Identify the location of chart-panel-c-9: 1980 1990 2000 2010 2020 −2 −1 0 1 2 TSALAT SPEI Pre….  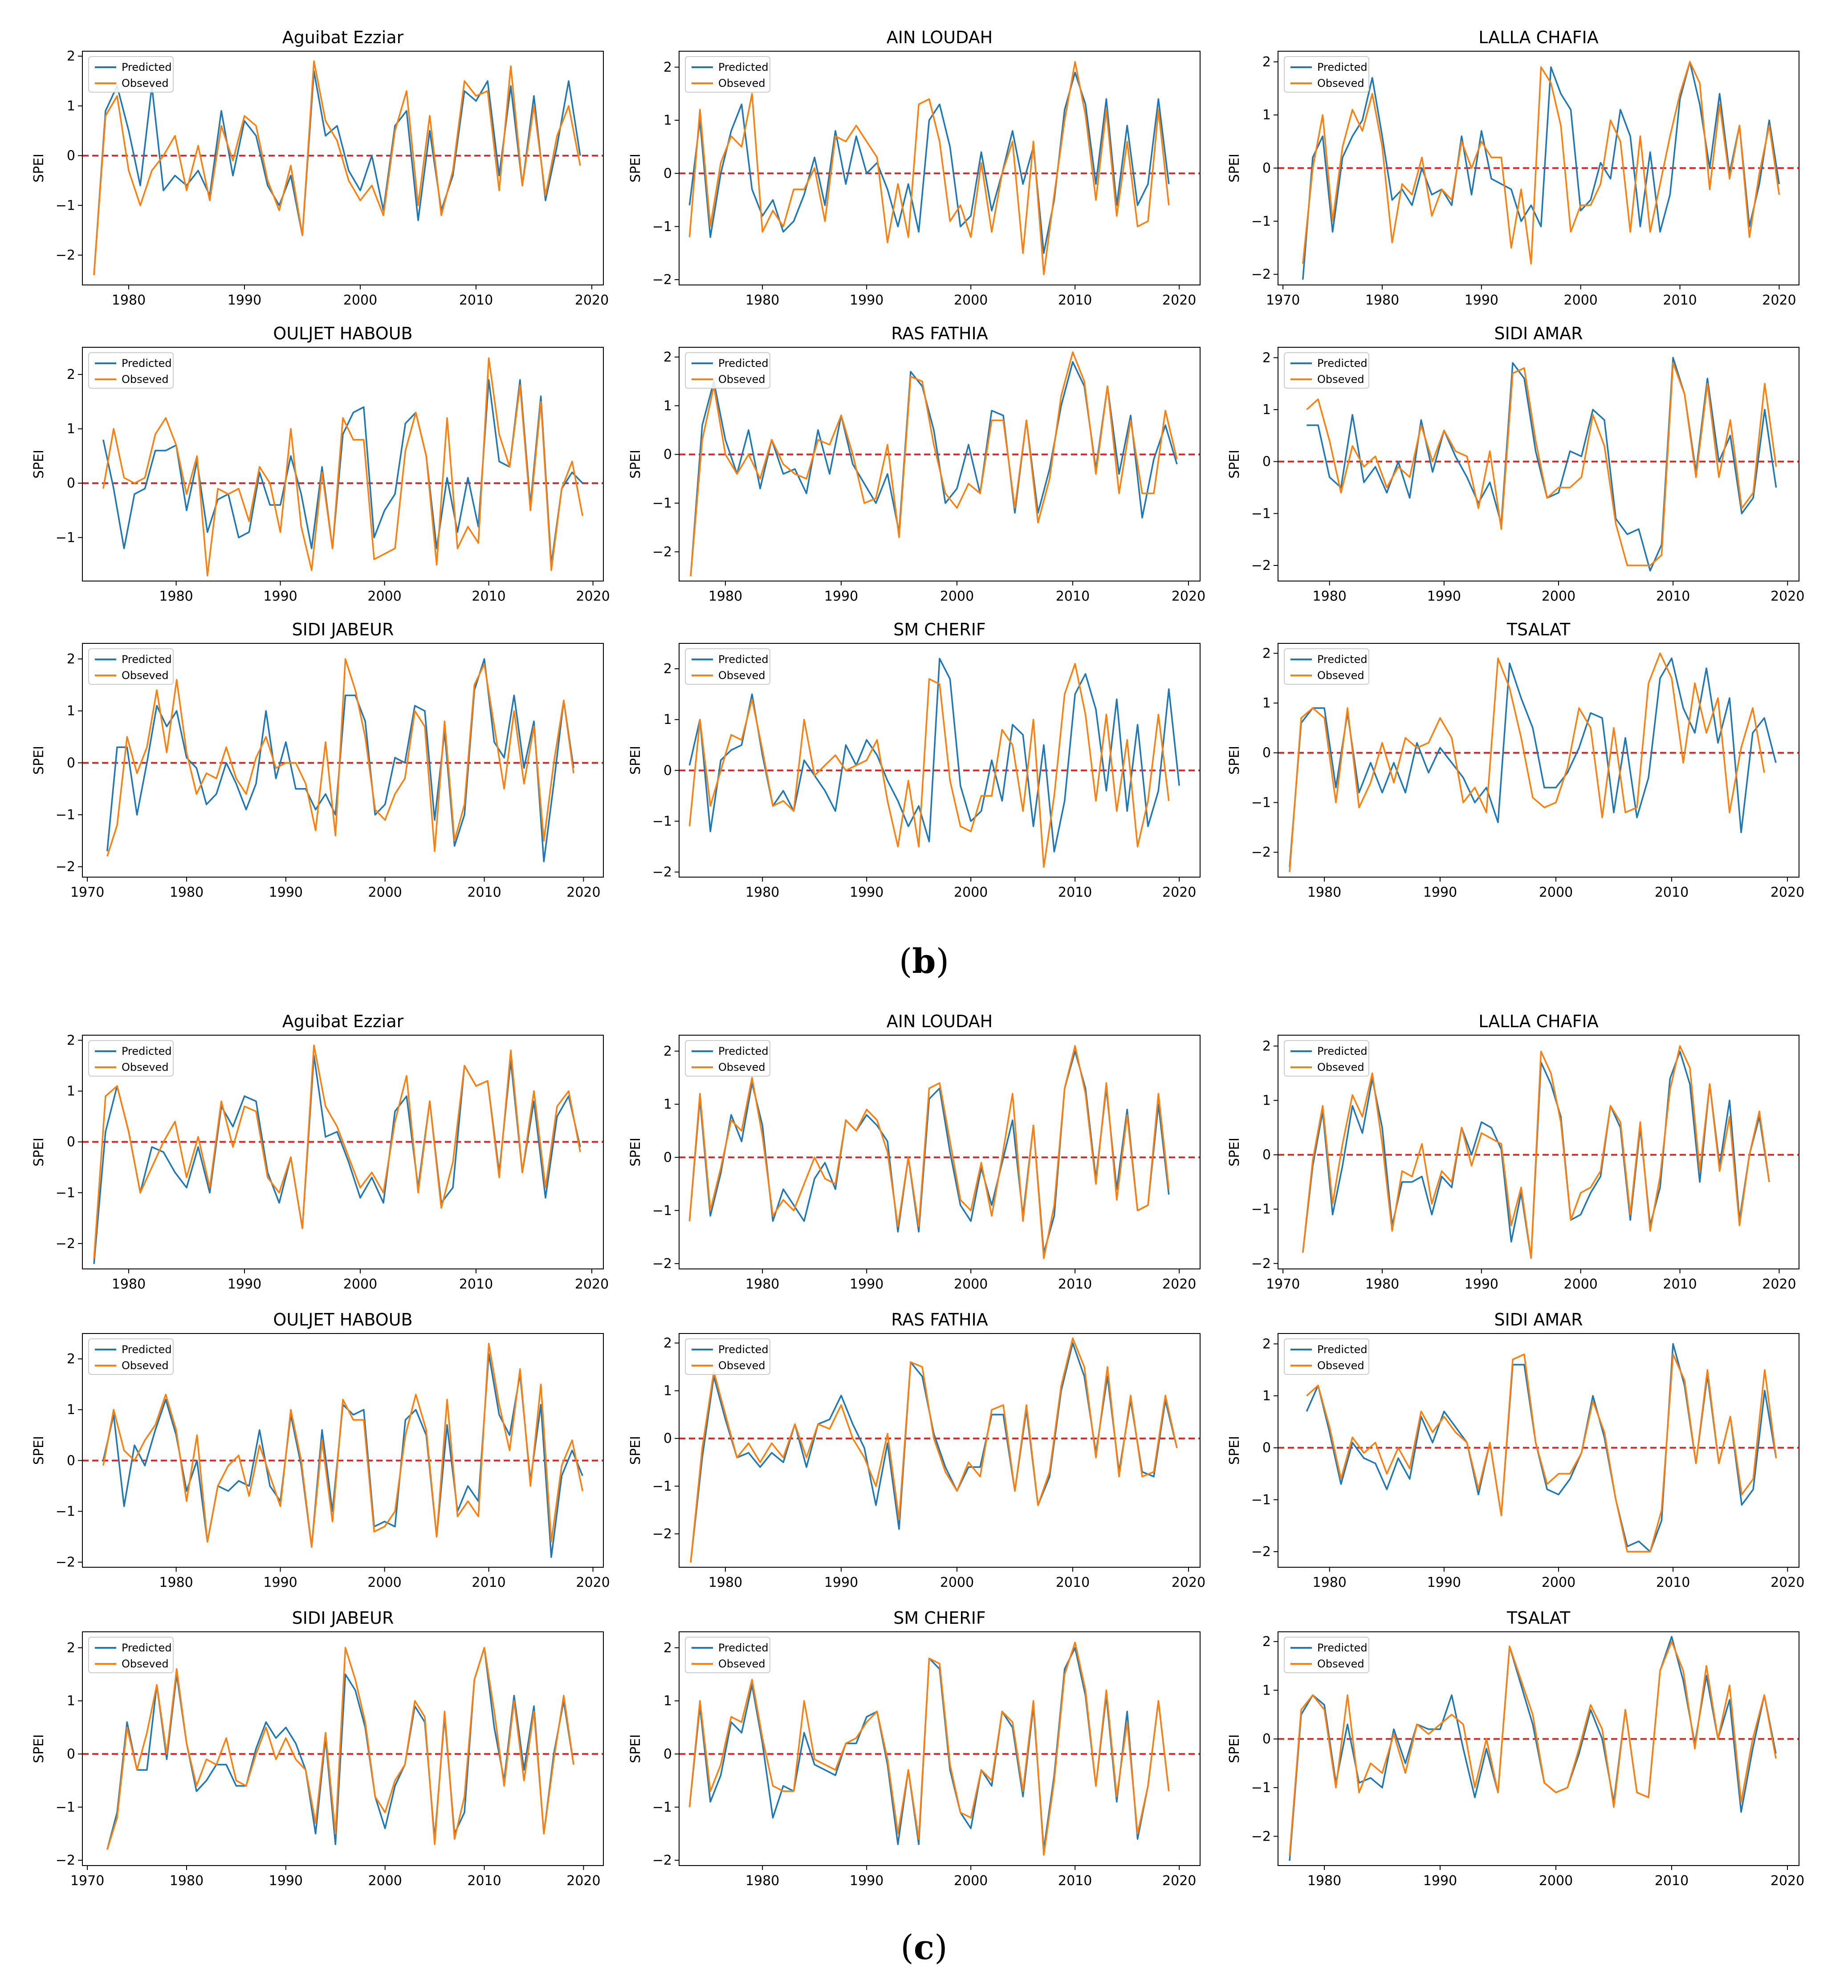
(1515, 1749).